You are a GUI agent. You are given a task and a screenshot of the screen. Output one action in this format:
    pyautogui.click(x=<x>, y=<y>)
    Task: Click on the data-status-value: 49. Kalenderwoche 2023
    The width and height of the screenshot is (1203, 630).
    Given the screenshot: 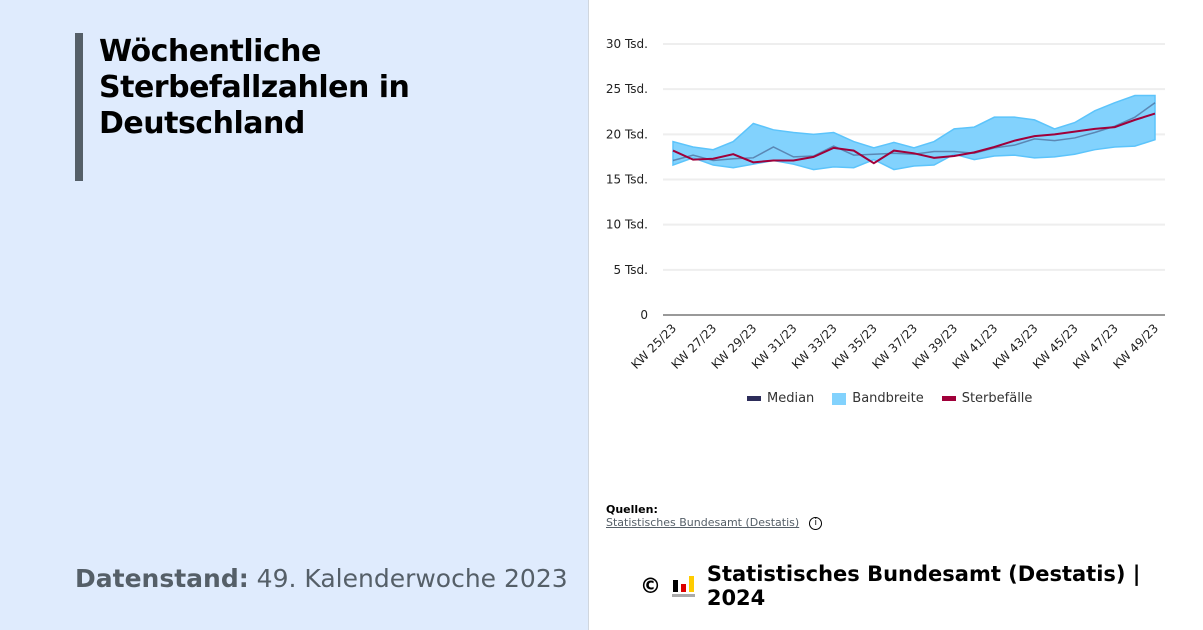 What is the action you would take?
    pyautogui.click(x=412, y=578)
    